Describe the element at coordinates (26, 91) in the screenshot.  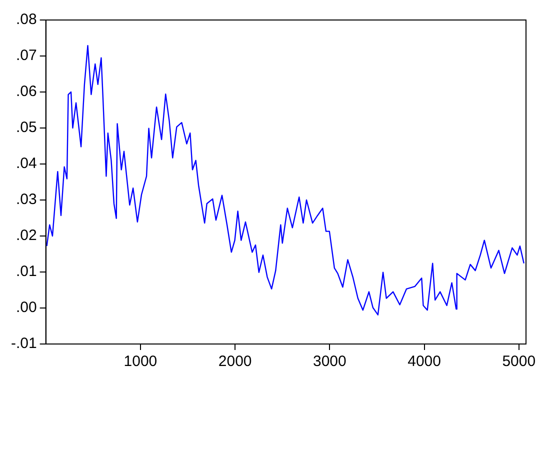
I see `y-tick-label: .06` at that location.